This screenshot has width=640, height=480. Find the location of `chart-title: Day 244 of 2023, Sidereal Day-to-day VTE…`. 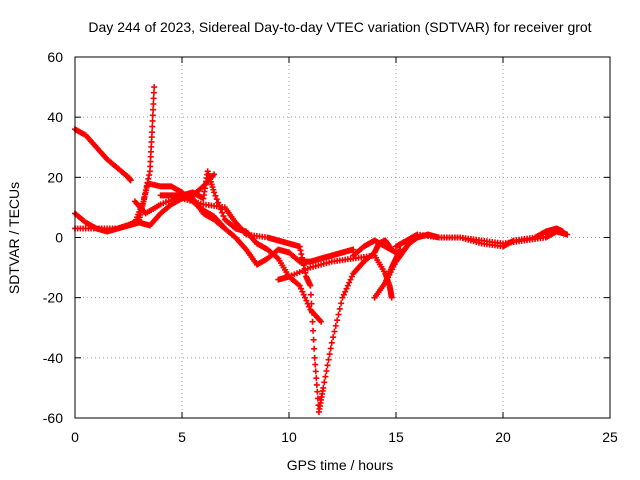

chart-title: Day 244 of 2023, Sidereal Day-to-day VTE… is located at coordinates (339, 27).